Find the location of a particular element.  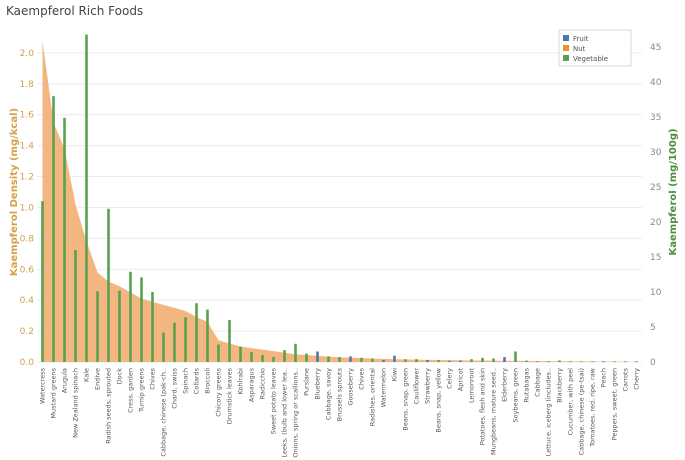

left-axis-label: Kaempferol Density (mg/kcal) is located at coordinates (14, 192).